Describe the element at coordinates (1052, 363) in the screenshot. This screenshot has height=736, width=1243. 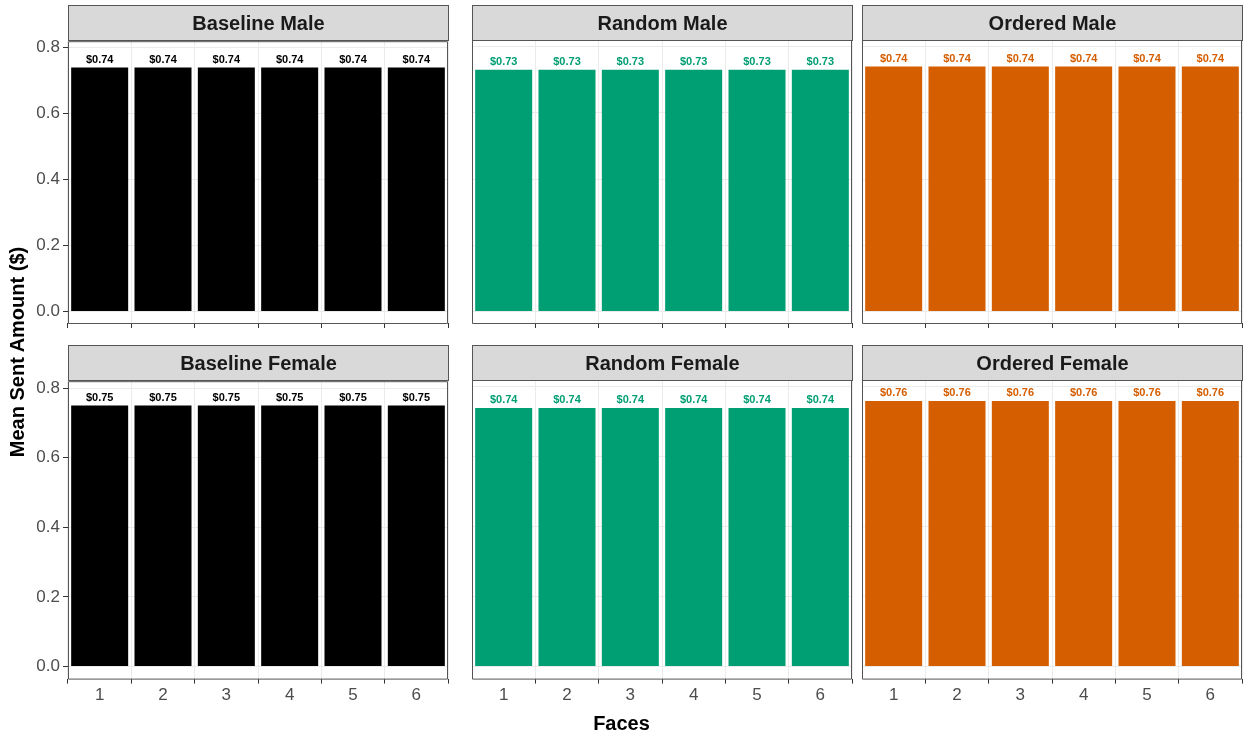
I see `chart-title: Ordered Female` at that location.